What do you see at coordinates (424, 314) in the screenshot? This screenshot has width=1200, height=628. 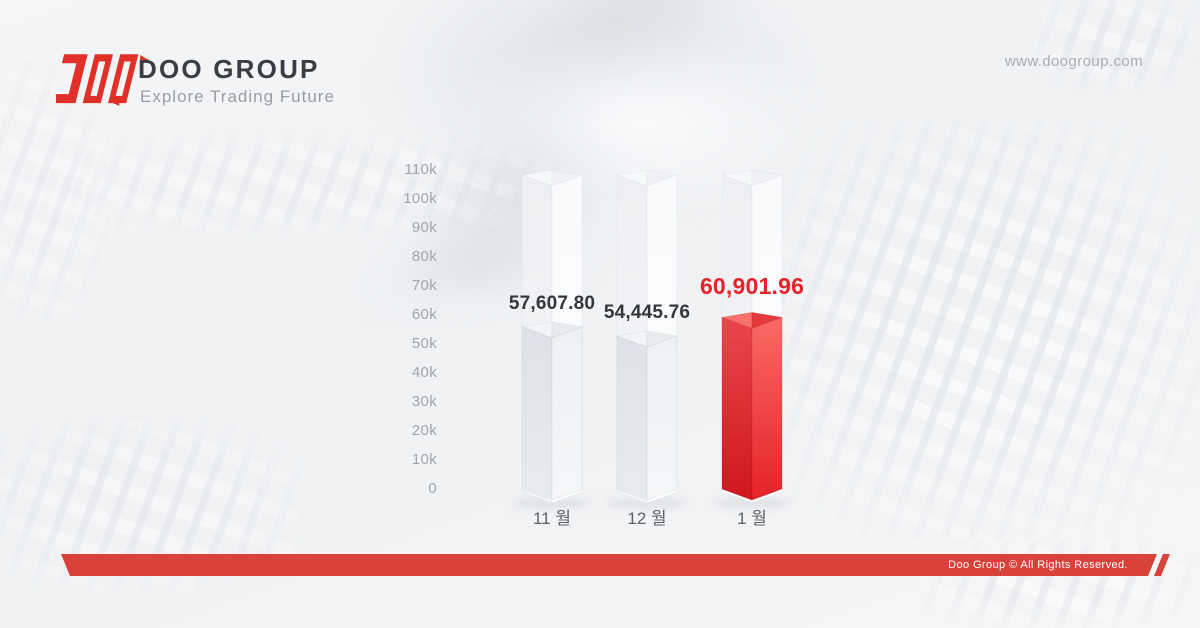 I see `y-tick-label: 60k` at bounding box center [424, 314].